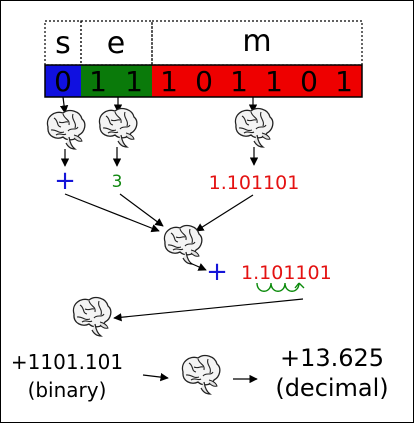  What do you see at coordinates (344, 81) in the screenshot?
I see `mantissa-bit-5: 1` at bounding box center [344, 81].